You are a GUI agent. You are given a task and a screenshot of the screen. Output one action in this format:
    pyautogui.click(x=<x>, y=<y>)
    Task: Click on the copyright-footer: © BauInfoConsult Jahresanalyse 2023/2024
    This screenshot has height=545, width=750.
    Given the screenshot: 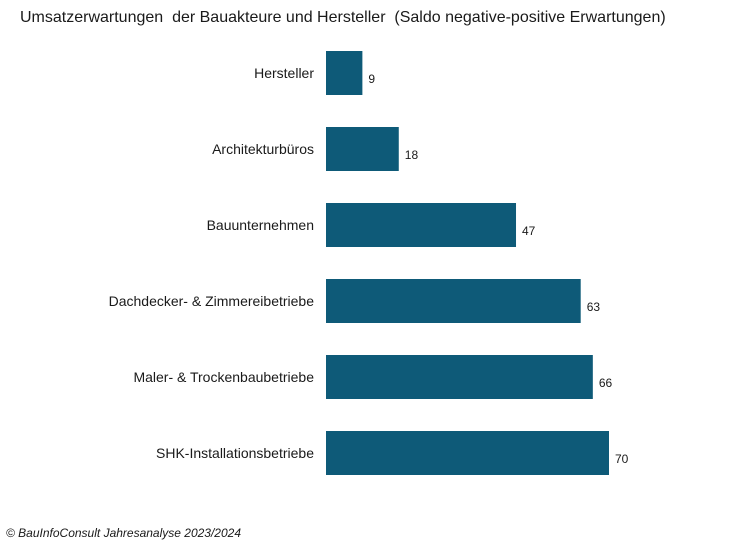 What is the action you would take?
    pyautogui.click(x=124, y=533)
    